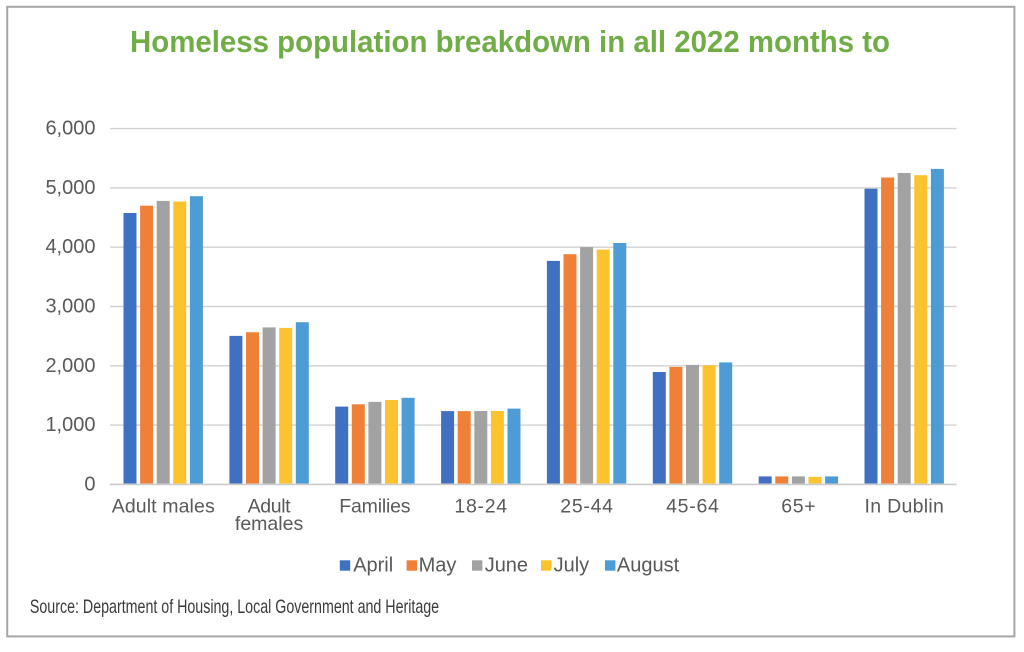 The height and width of the screenshot is (652, 1024). Describe the element at coordinates (70, 188) in the screenshot. I see `svg-text: 5,000` at that location.